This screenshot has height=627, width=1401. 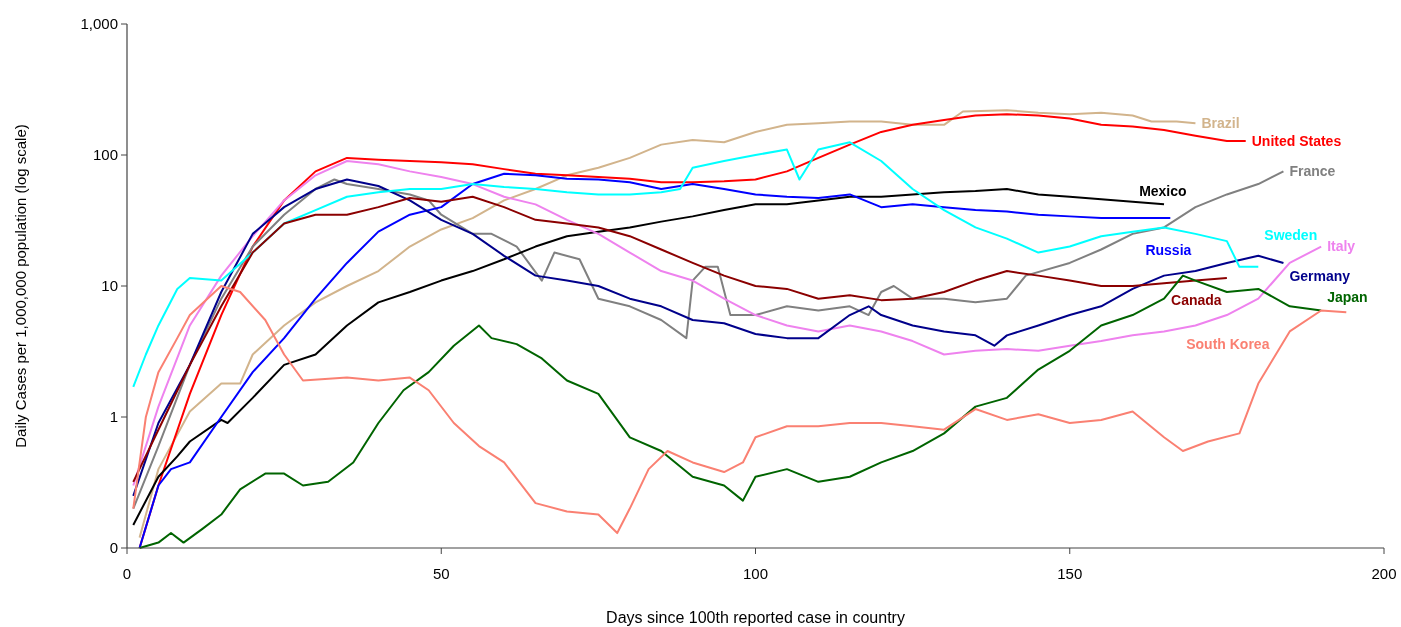 I want to click on x-tick-label: 100, so click(x=755, y=573).